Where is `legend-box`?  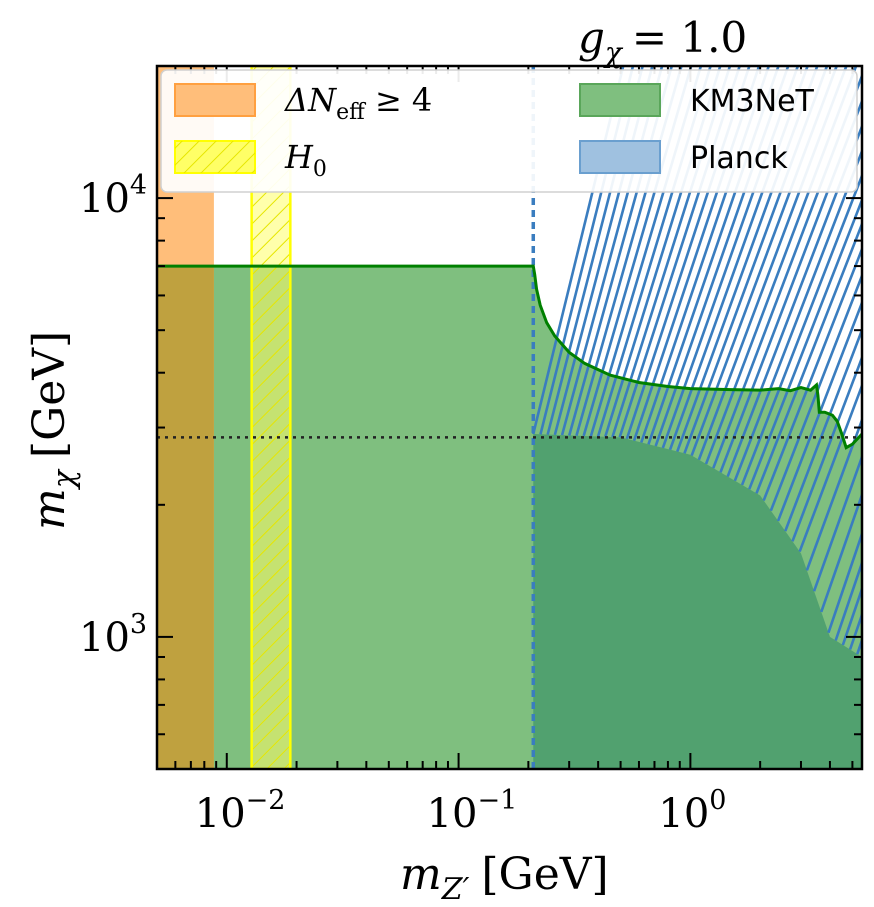 legend-box is located at coordinates (509, 131).